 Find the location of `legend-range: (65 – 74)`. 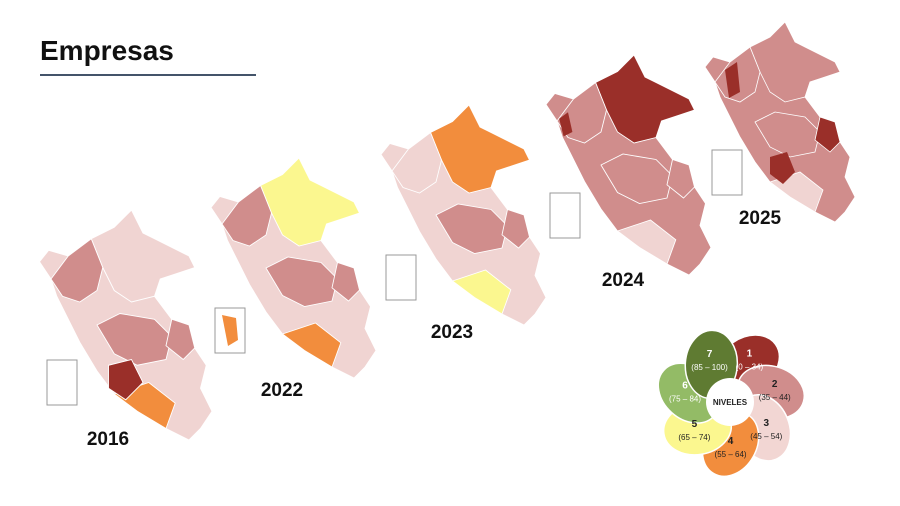

legend-range: (65 – 74) is located at coordinates (694, 437).